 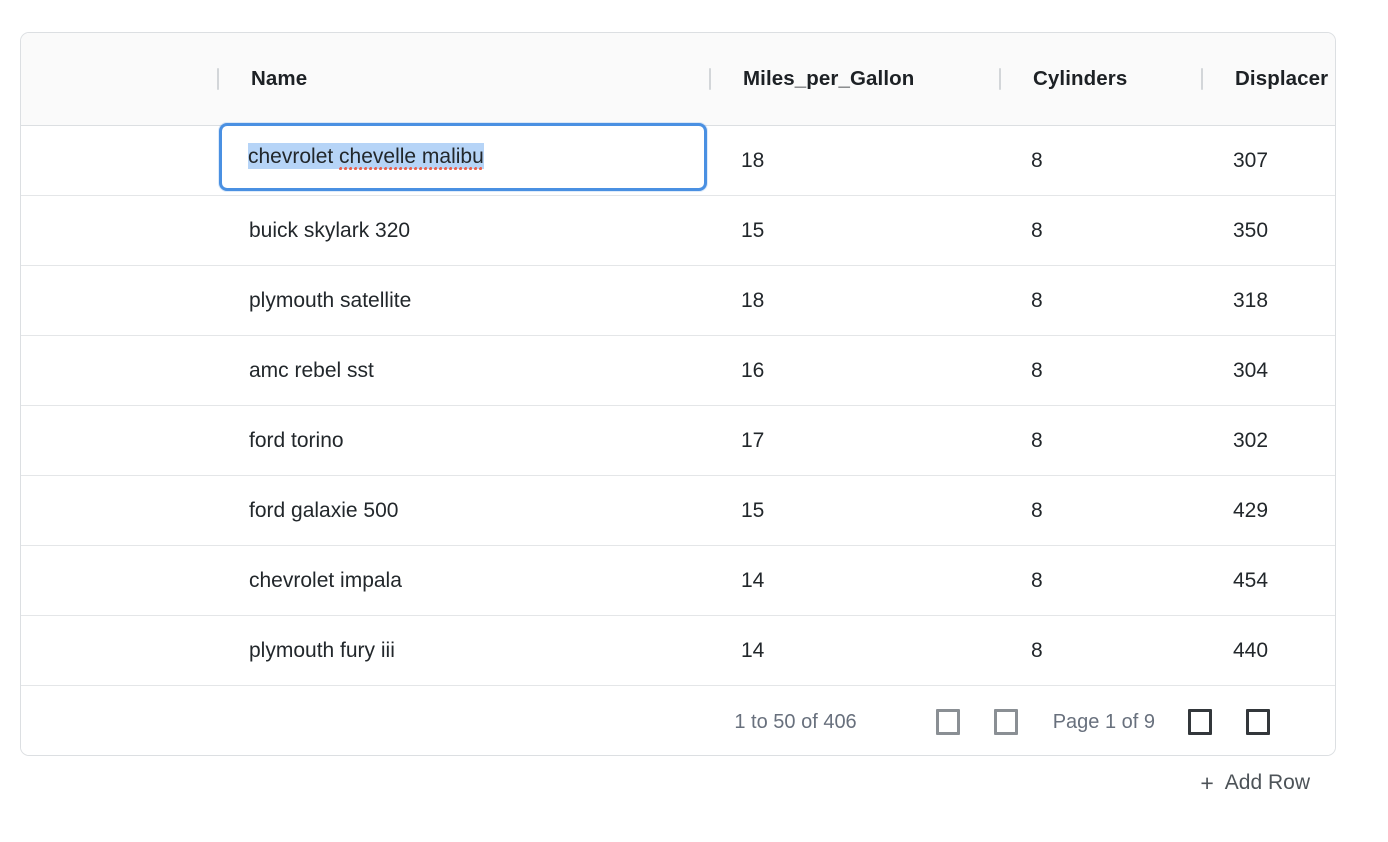 I want to click on column-header-label: Displacer, so click(x=1282, y=78).